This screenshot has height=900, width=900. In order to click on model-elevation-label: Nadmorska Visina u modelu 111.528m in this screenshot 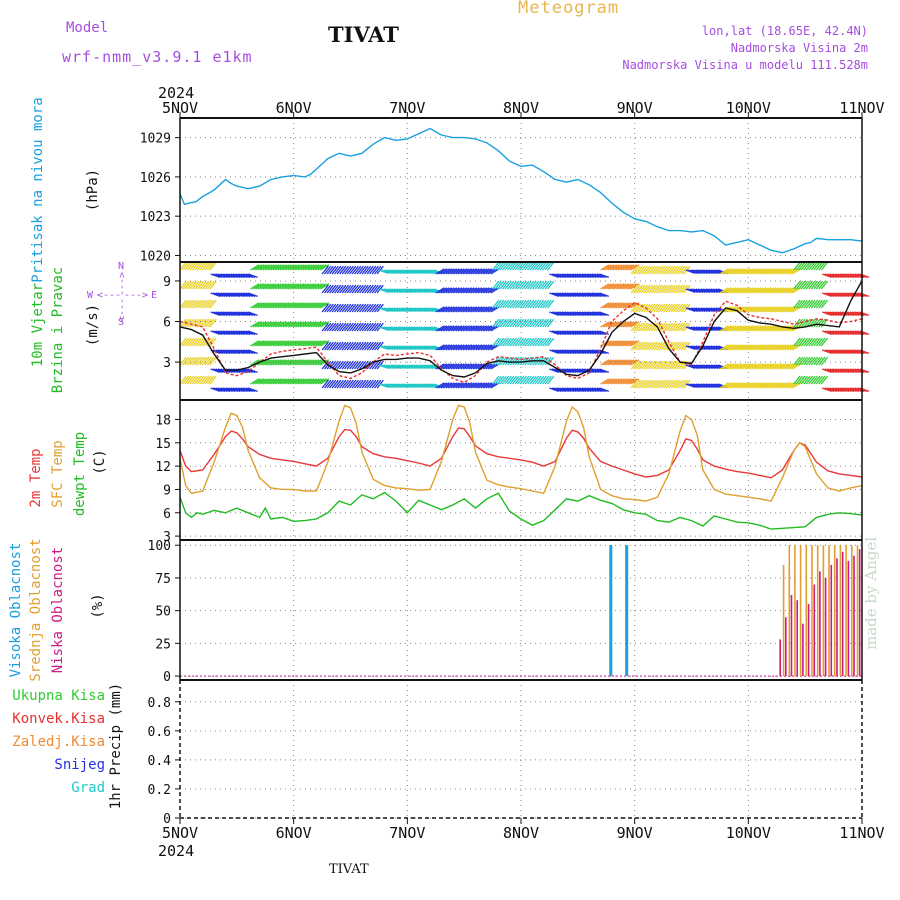, I will do `click(745, 65)`.